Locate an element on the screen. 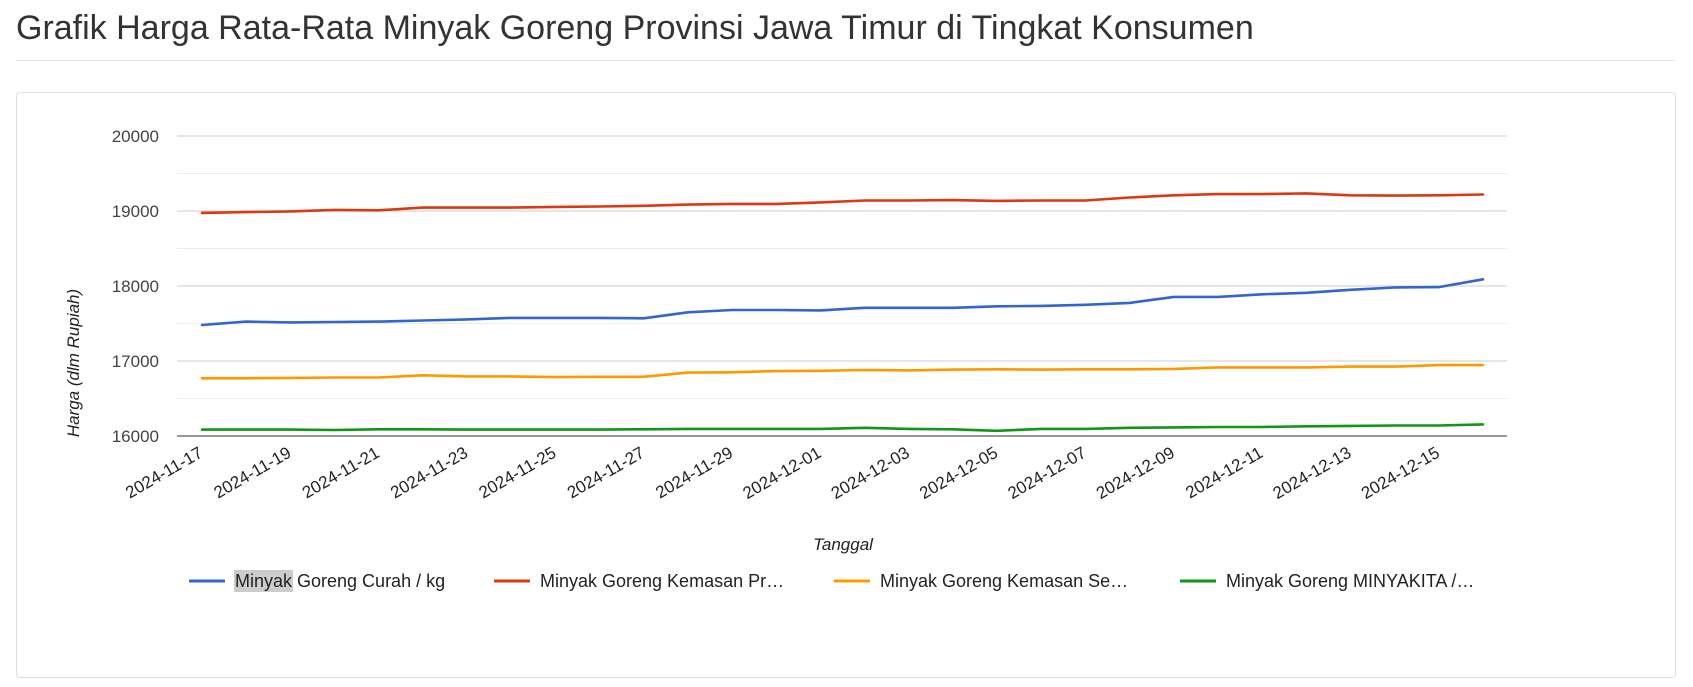  y-tick-label: 16000 is located at coordinates (135, 436).